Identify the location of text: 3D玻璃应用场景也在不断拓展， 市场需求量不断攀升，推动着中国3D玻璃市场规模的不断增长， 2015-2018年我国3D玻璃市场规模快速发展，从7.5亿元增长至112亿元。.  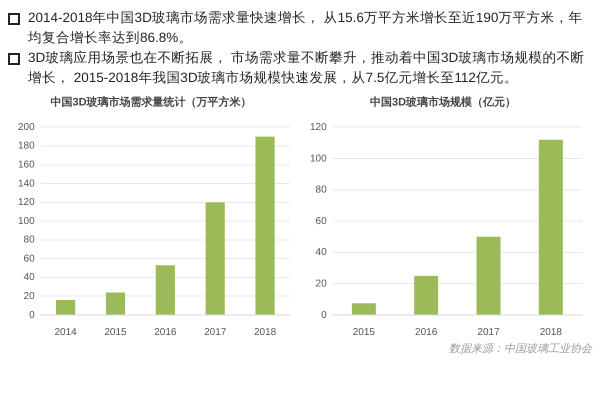
(307, 68).